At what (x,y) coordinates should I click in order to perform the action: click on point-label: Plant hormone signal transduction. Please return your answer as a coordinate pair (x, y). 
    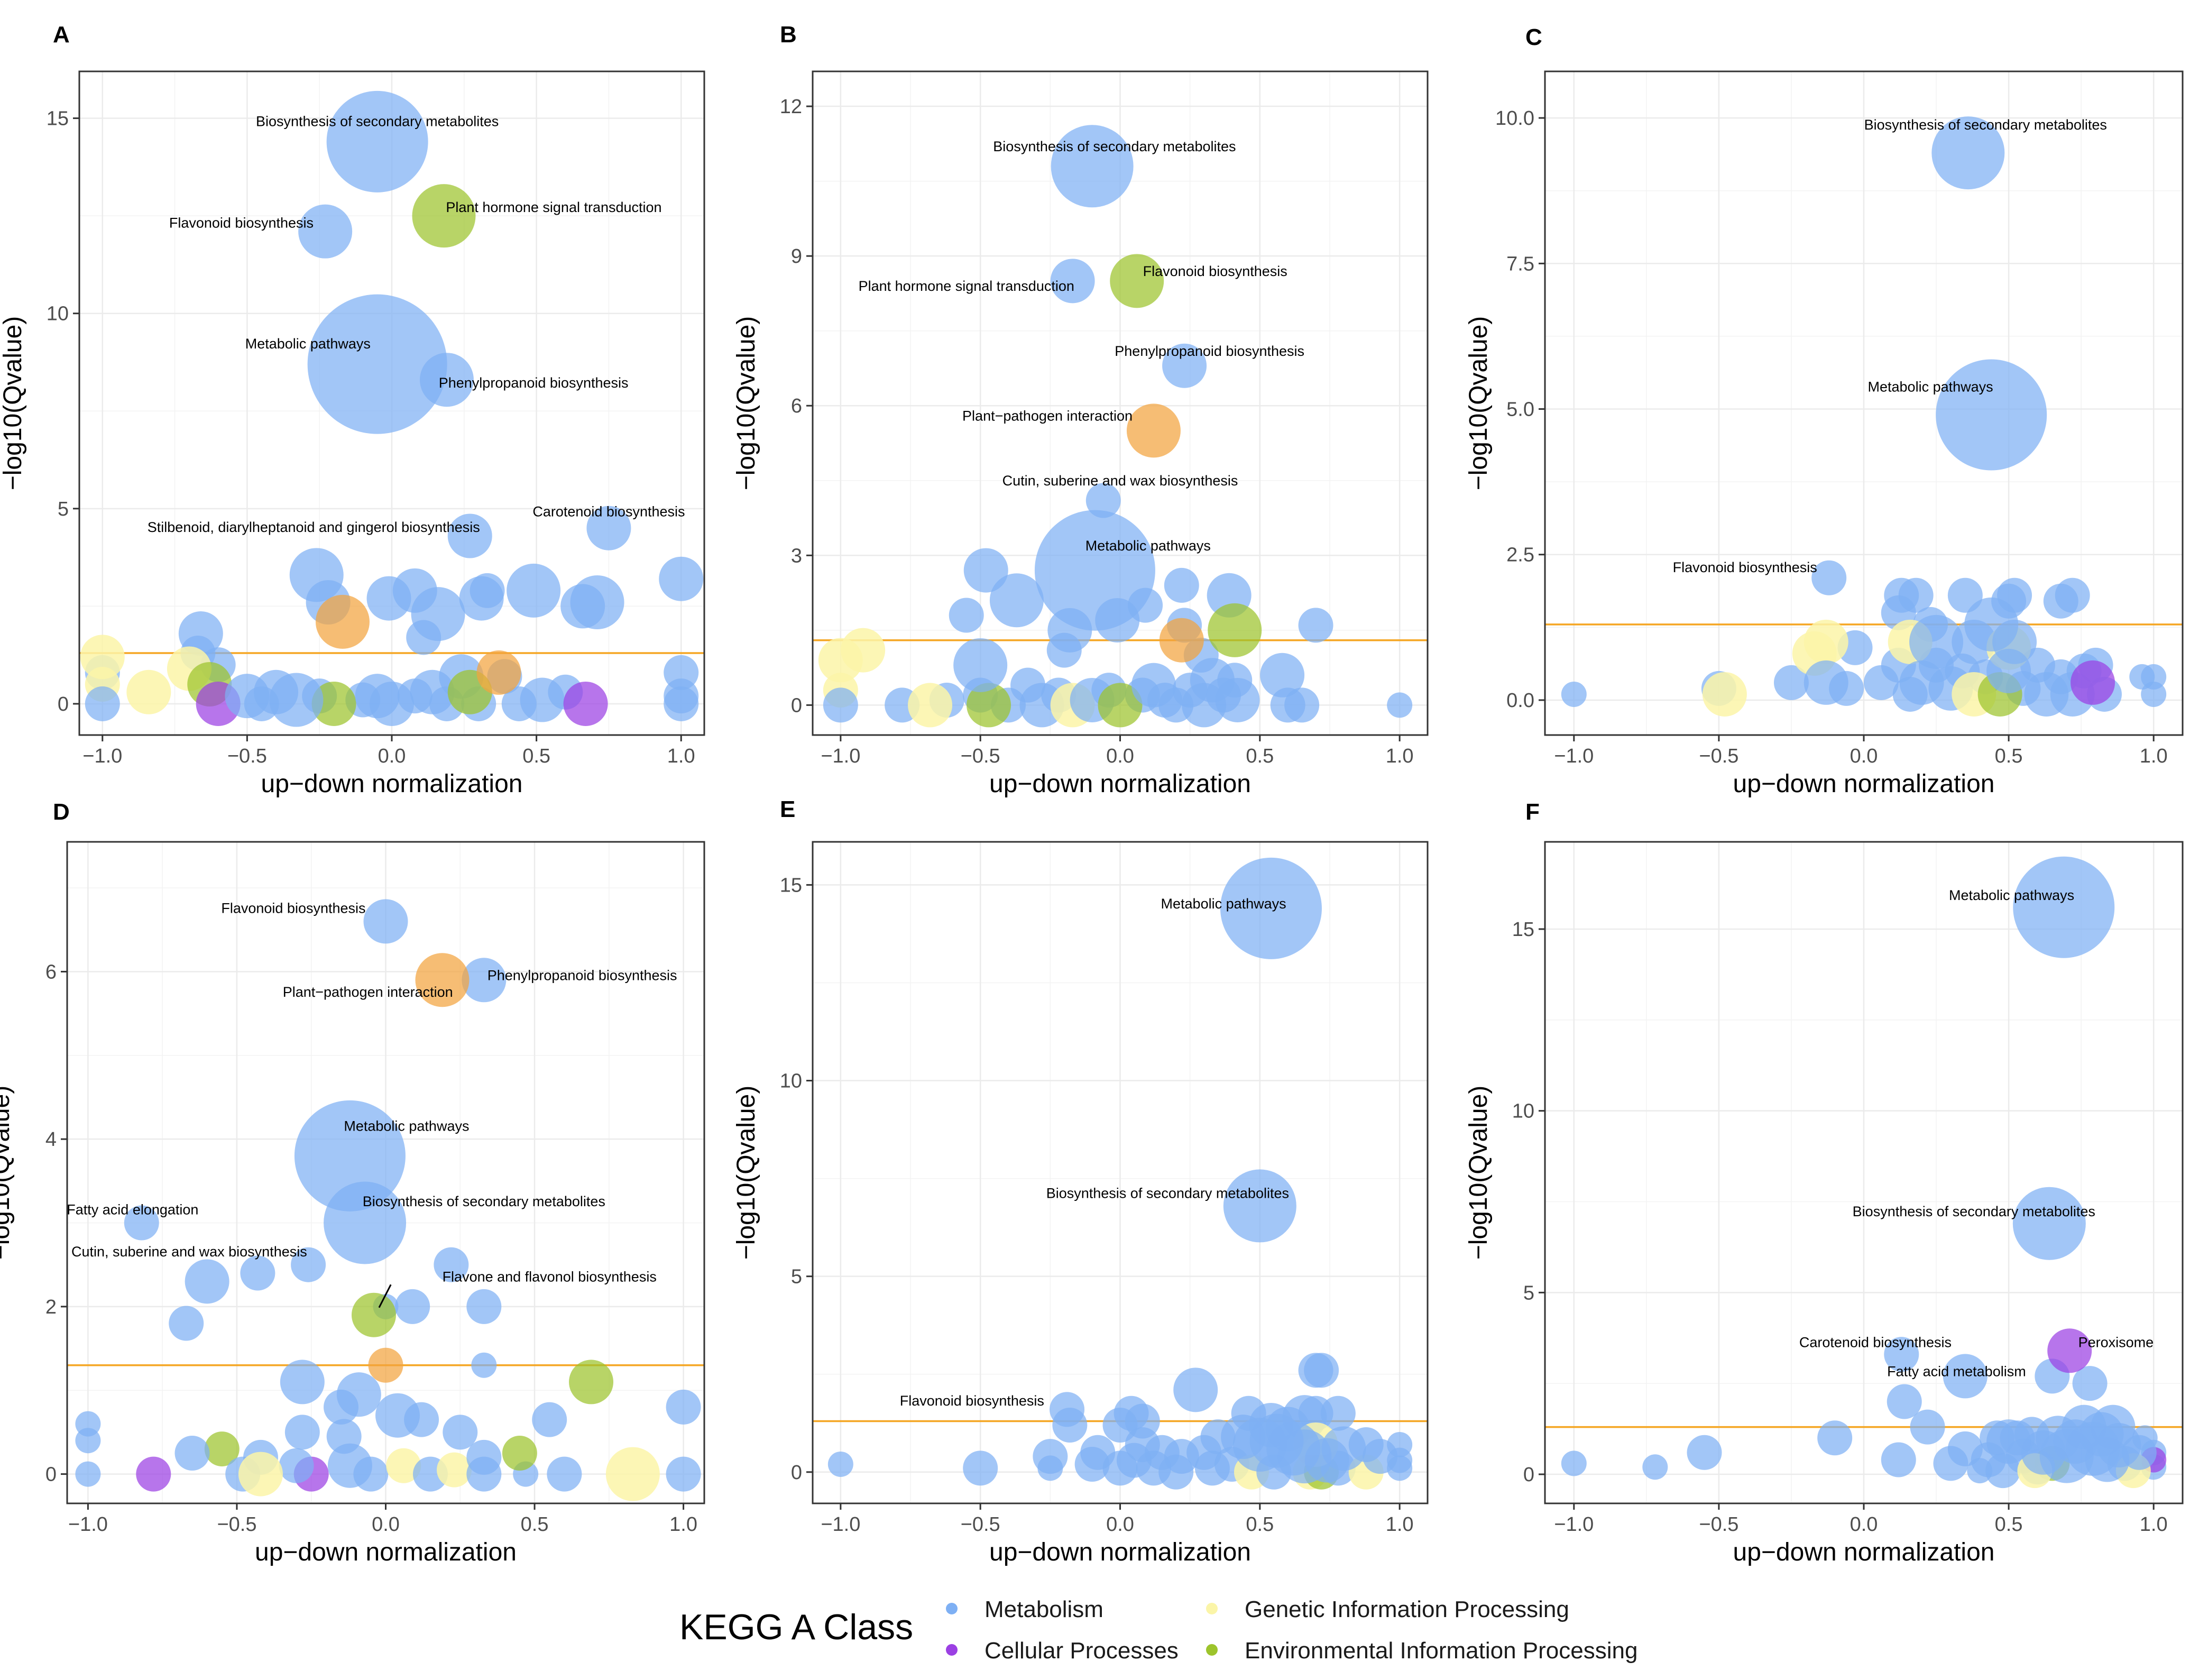
    Looking at the image, I should click on (553, 207).